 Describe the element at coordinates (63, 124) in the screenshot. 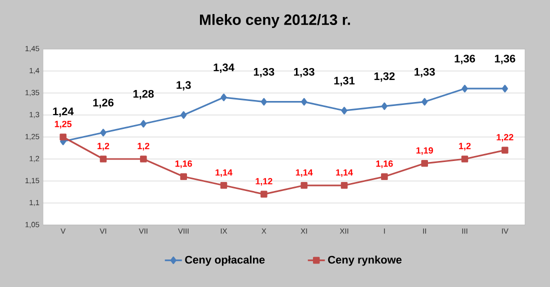

I see `data-label: 1,25` at that location.